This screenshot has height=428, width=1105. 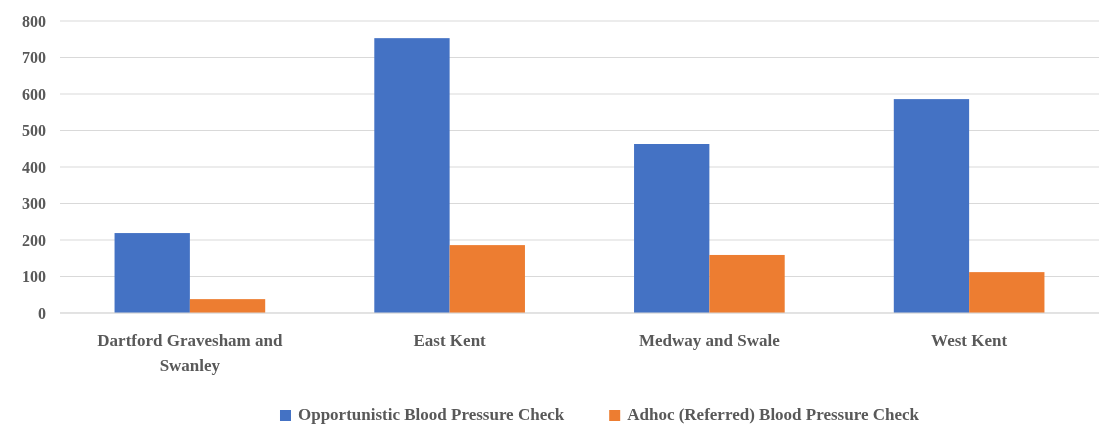 What do you see at coordinates (431, 414) in the screenshot?
I see `legend-label: Opportunistic Blood Pressure Check` at bounding box center [431, 414].